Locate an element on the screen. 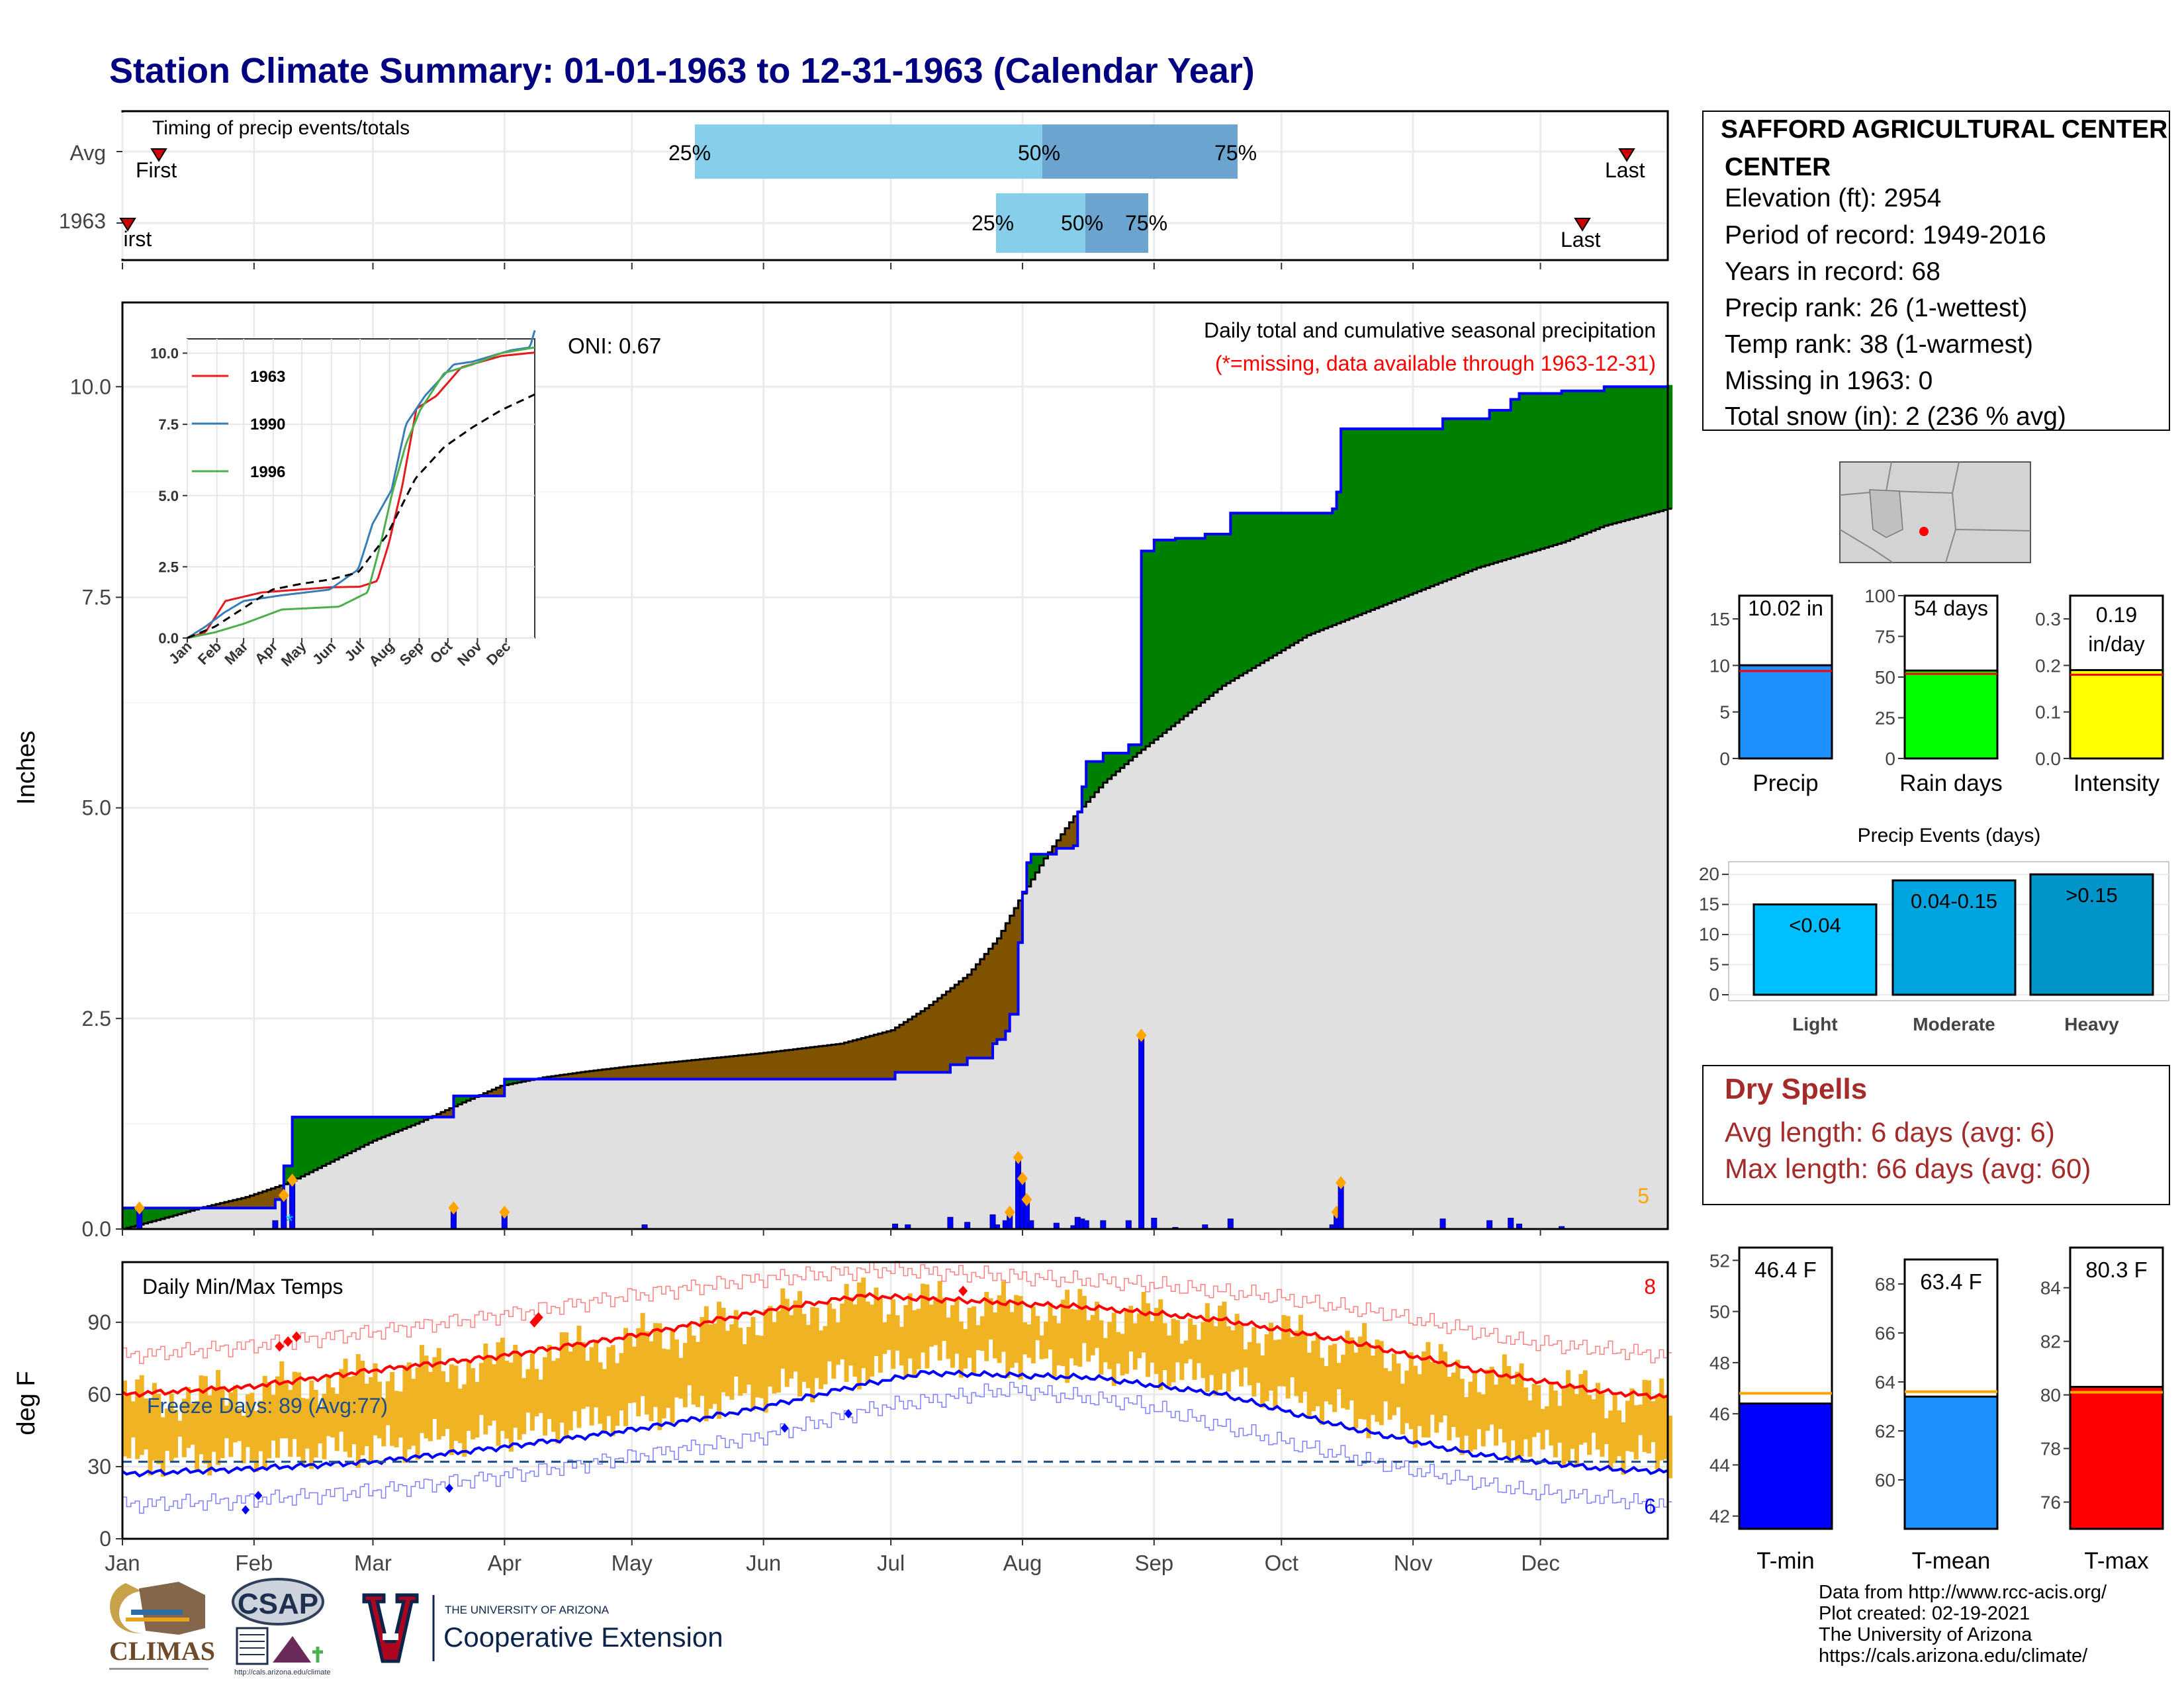  summary-y-tick: 15 is located at coordinates (1720, 619).